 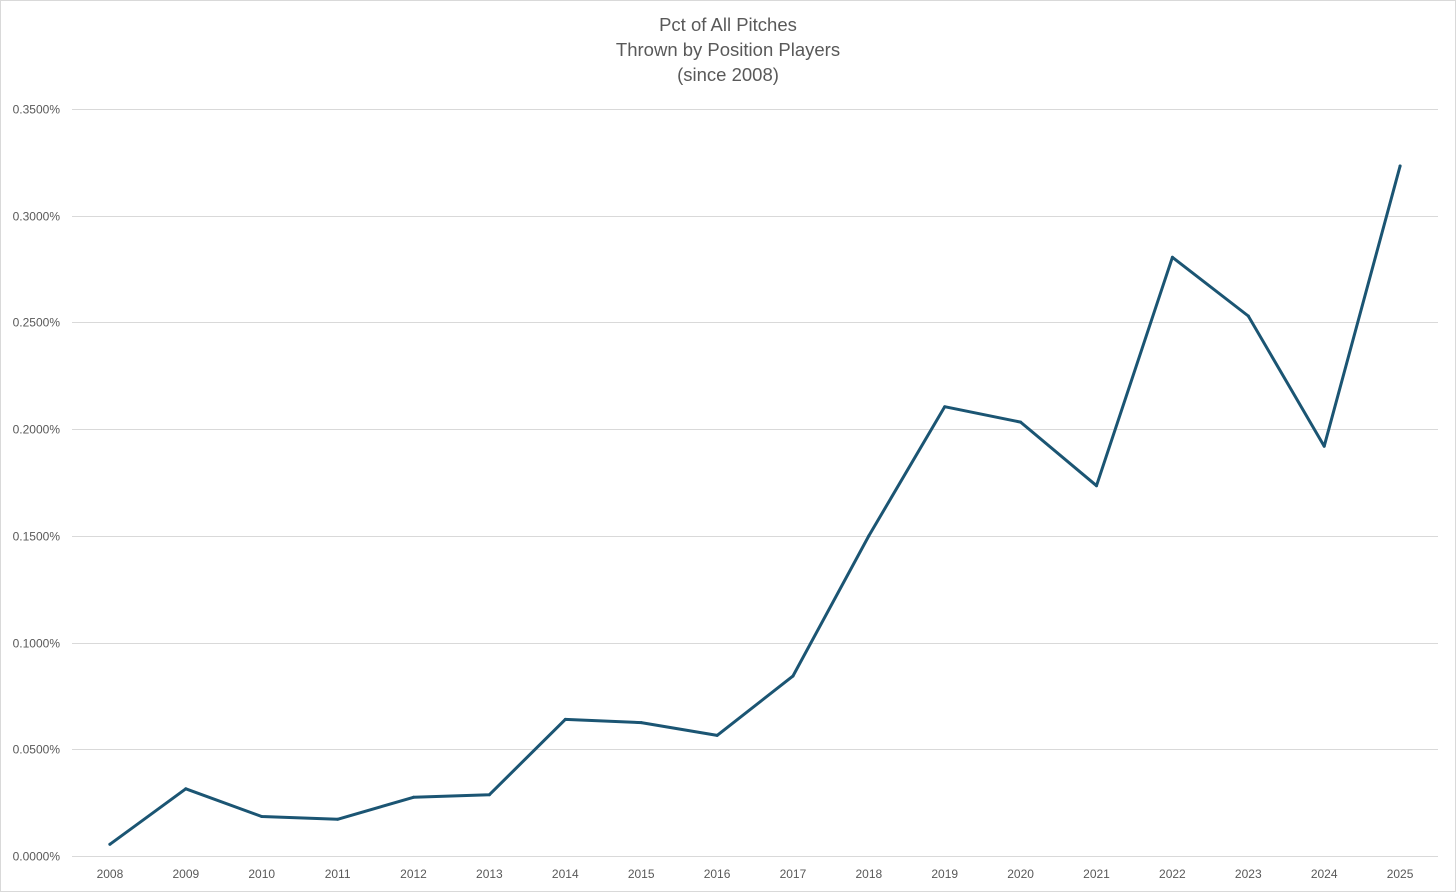 I want to click on y-tick-label: 0.2500%, so click(x=37, y=323).